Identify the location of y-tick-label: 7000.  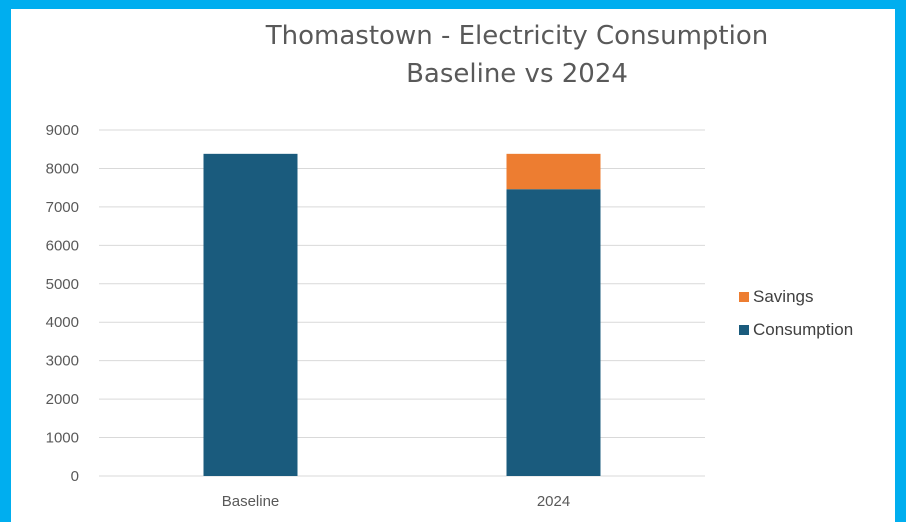
(62, 207).